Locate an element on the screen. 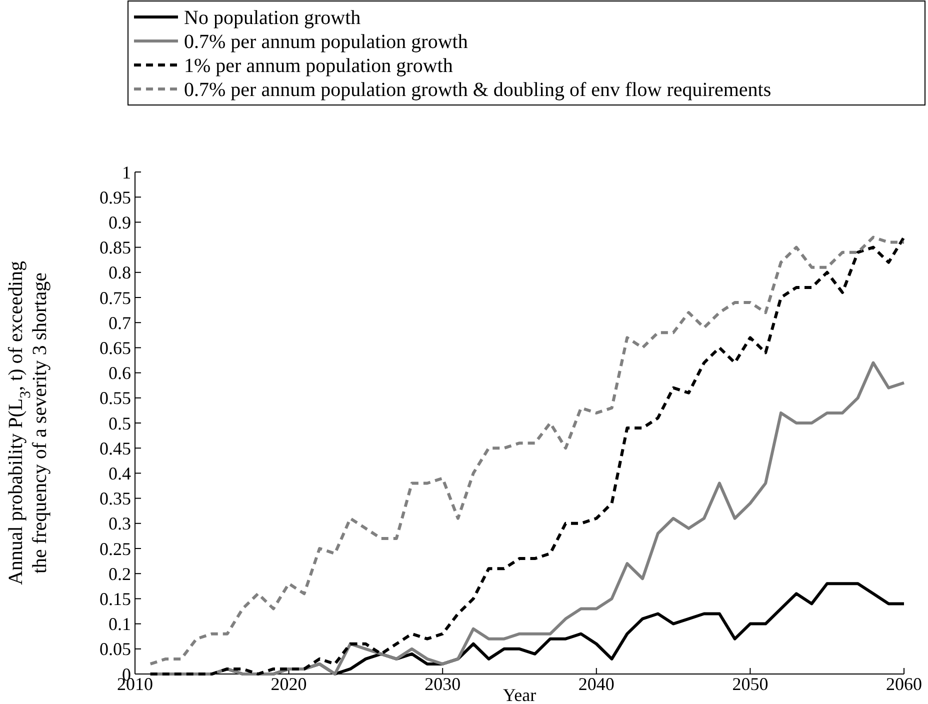  y-tick-label: 0.35 is located at coordinates (115, 498).